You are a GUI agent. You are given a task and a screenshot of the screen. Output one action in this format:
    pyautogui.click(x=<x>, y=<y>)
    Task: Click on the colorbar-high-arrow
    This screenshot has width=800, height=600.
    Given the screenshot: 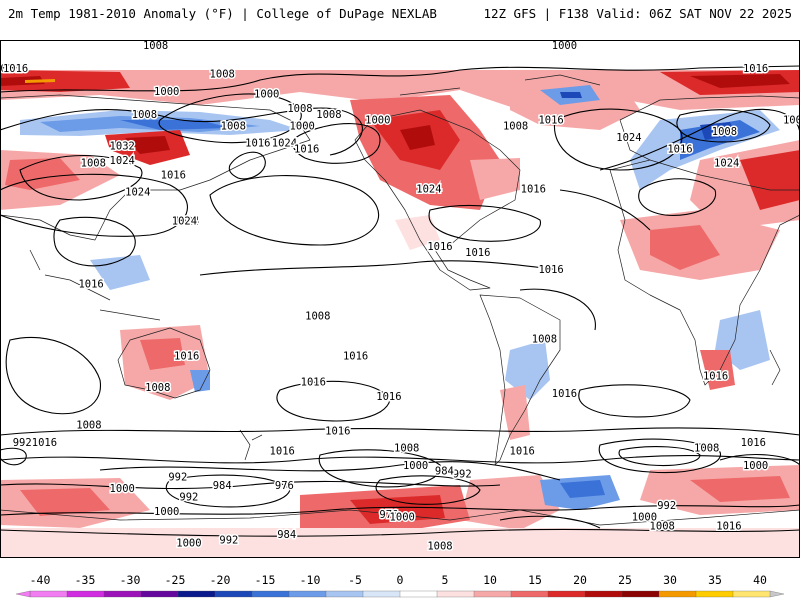 What is the action you would take?
    pyautogui.click(x=777, y=594)
    